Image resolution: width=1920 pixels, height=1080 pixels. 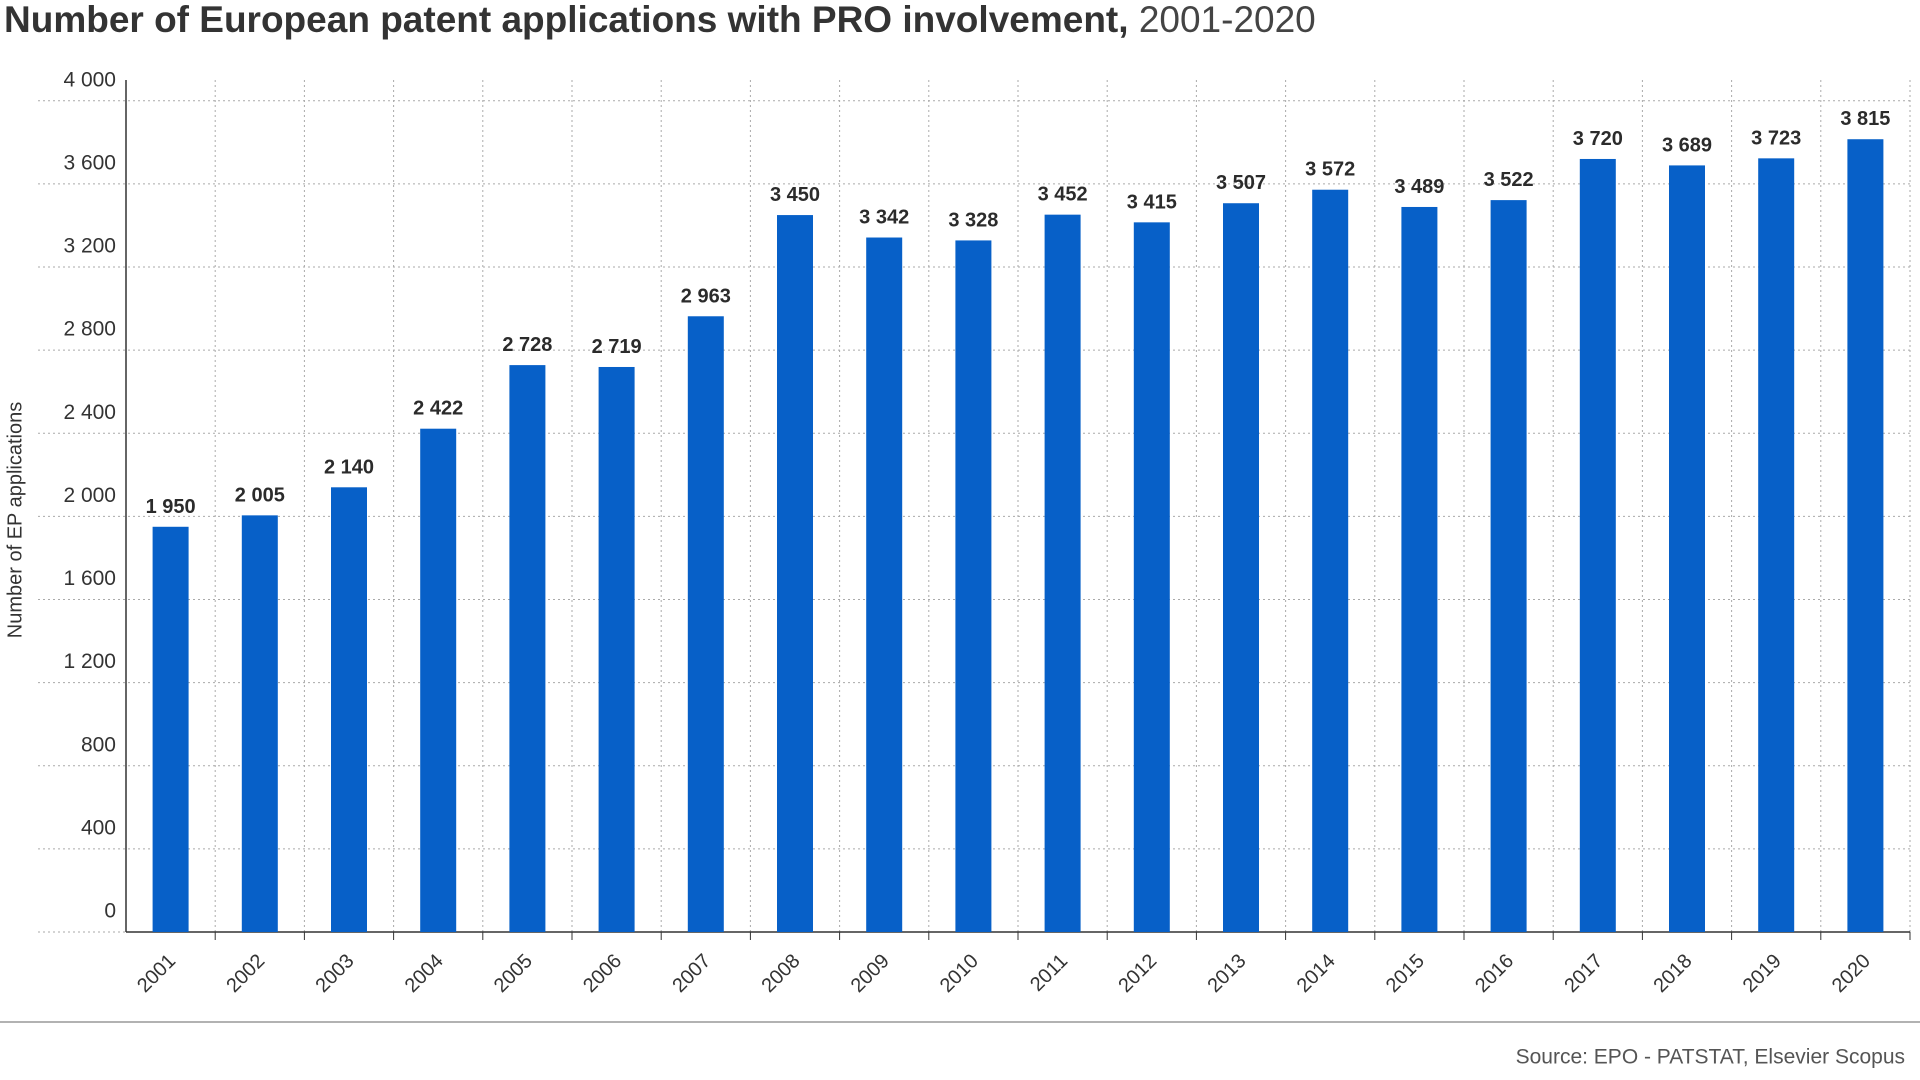 What do you see at coordinates (98, 744) in the screenshot?
I see `y-tick-label: 800` at bounding box center [98, 744].